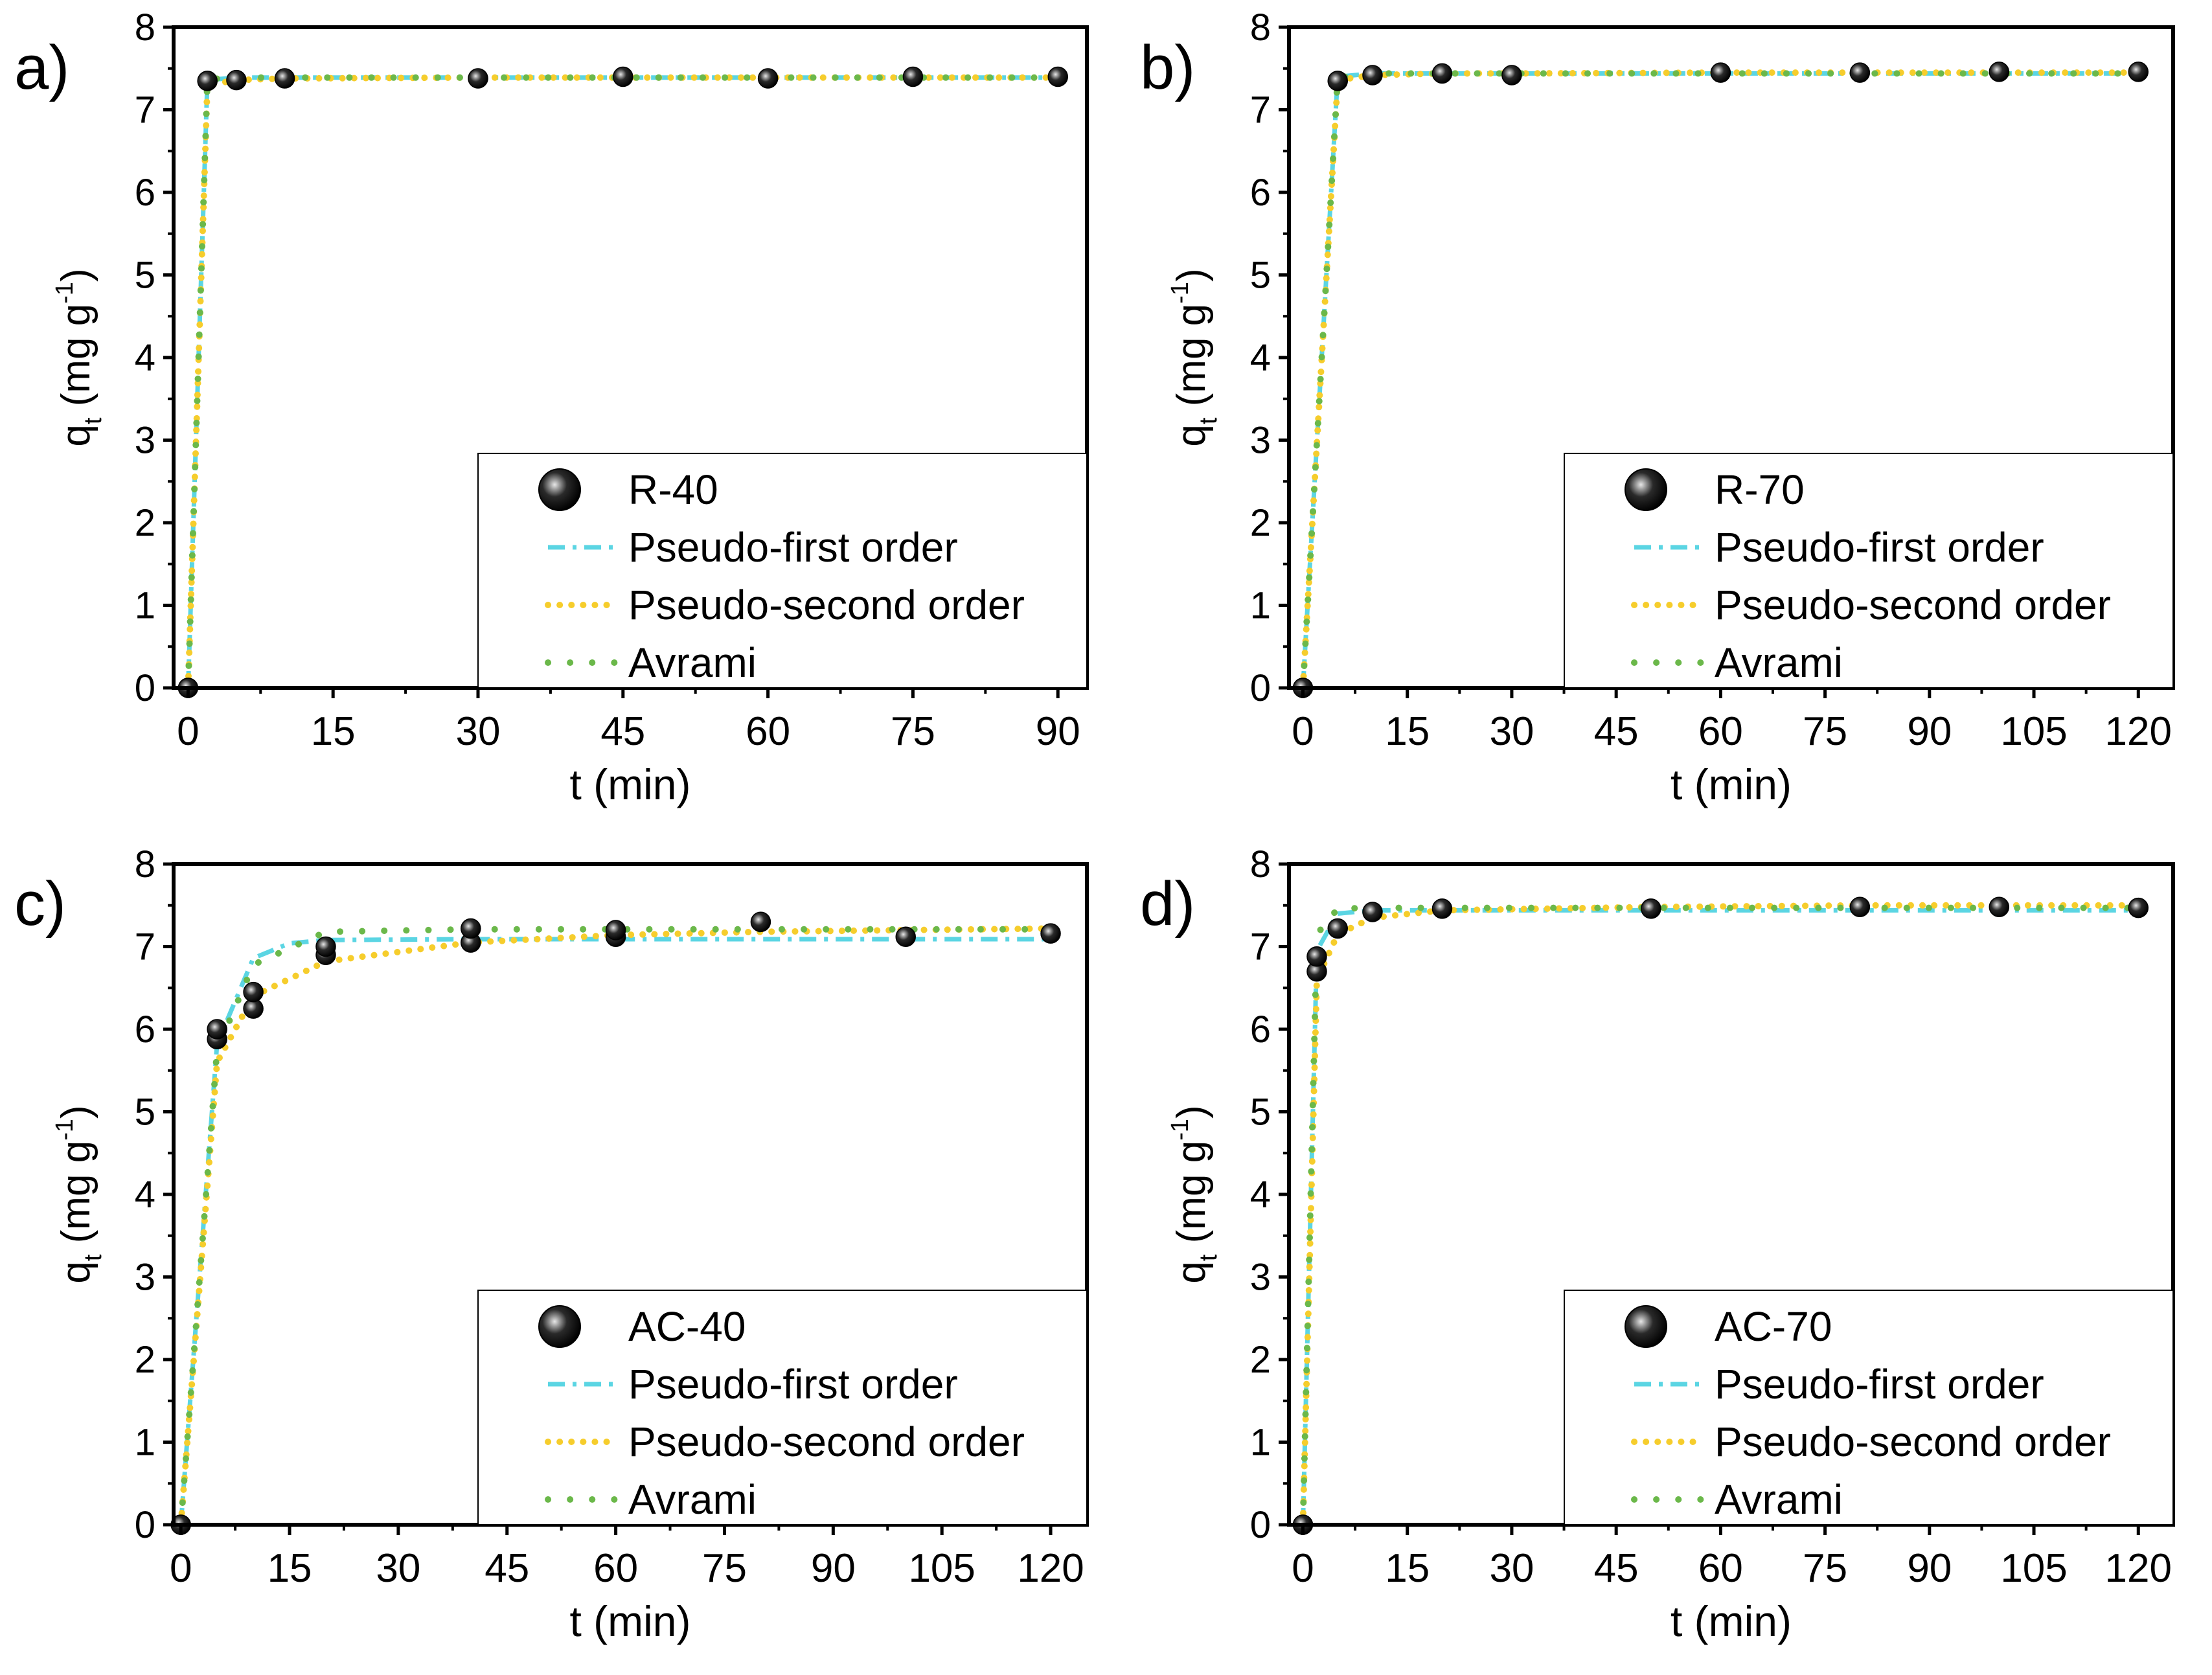 Image resolution: width=2212 pixels, height=1675 pixels. I want to click on x-tick-label: 60, so click(615, 1569).